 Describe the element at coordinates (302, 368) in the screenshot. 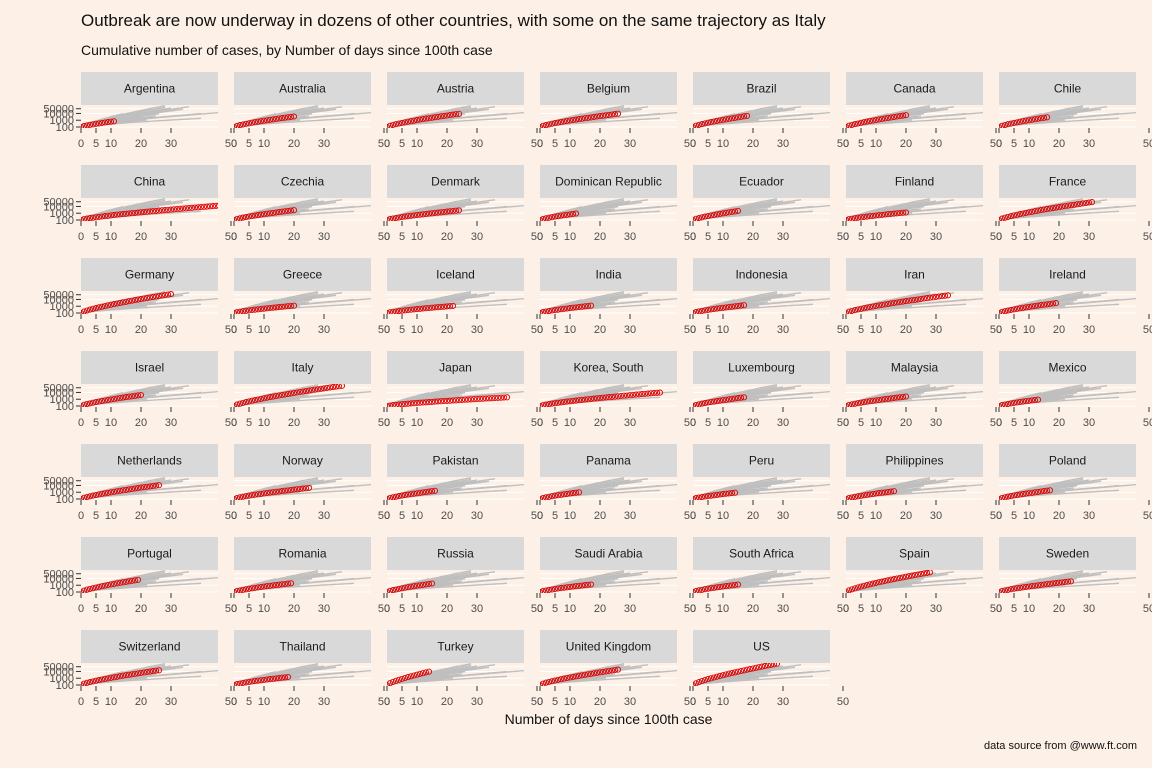

I see `strip-label: Italy` at that location.